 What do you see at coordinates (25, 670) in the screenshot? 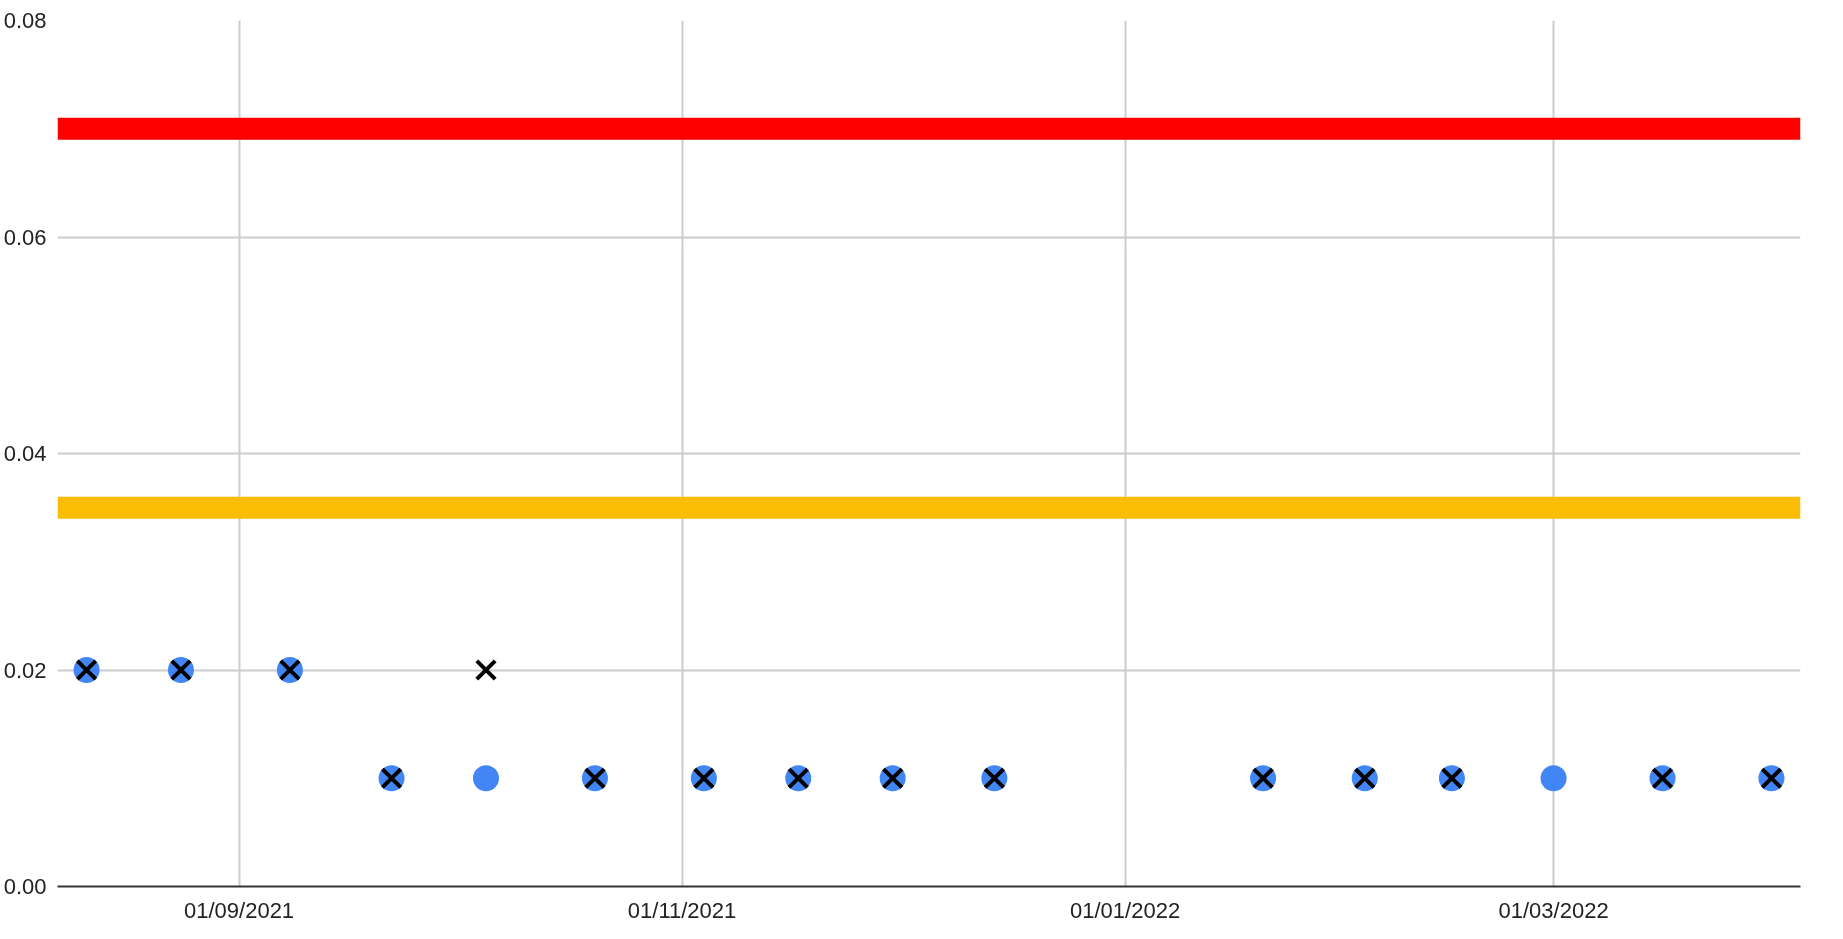
I see `y-tick-label: 0.02` at bounding box center [25, 670].